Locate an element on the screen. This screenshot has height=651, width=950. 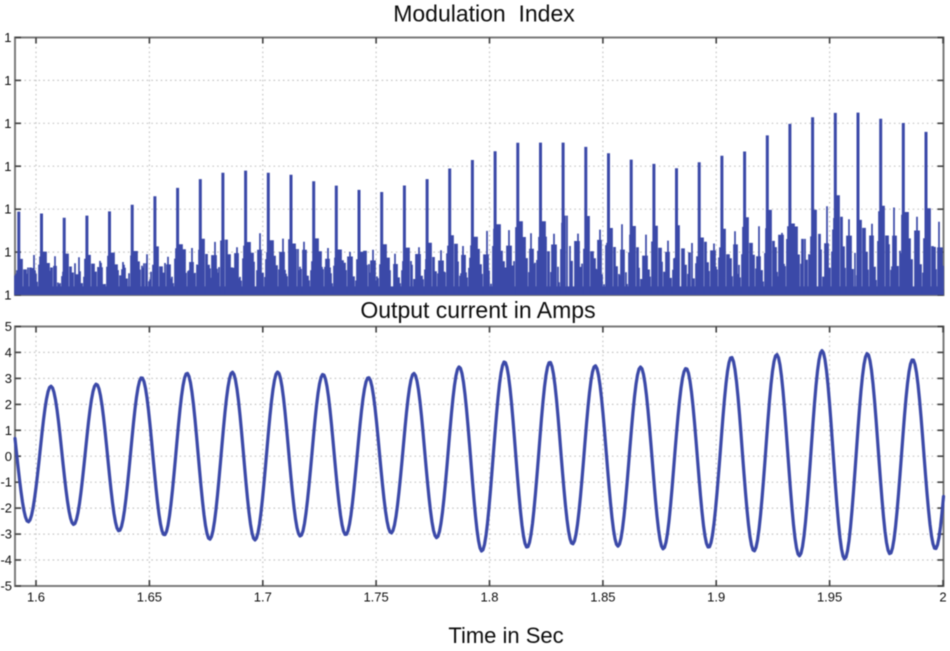
svg-text: -2 is located at coordinates (6, 508).